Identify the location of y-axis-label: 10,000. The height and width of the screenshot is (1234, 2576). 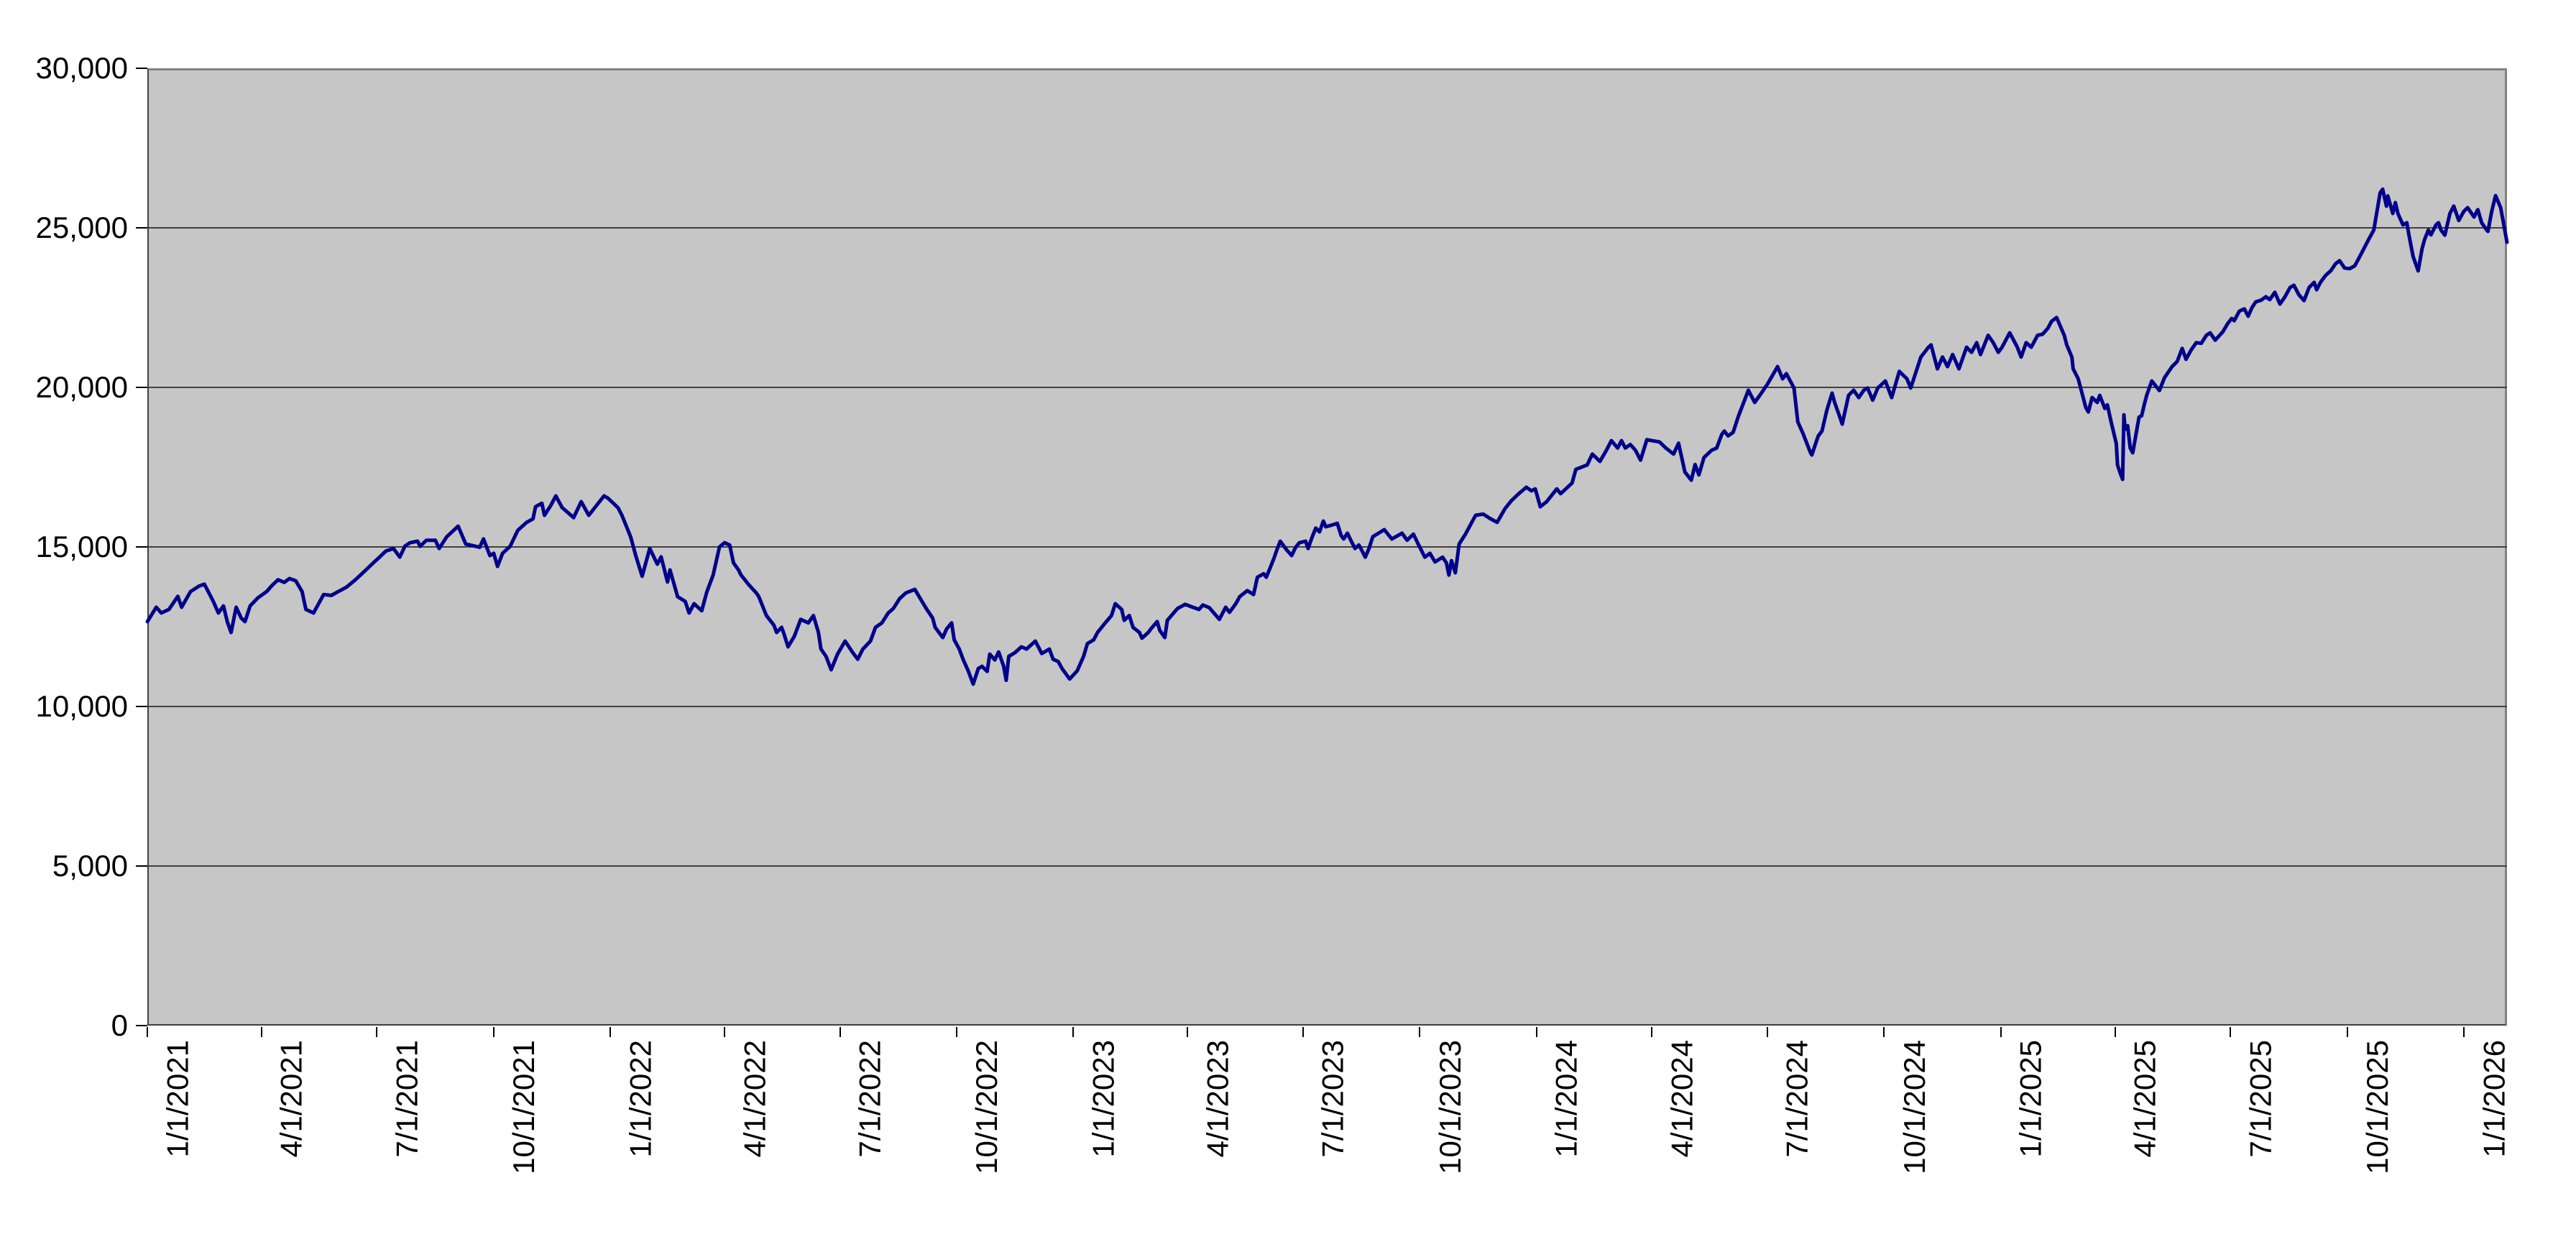
(81, 706).